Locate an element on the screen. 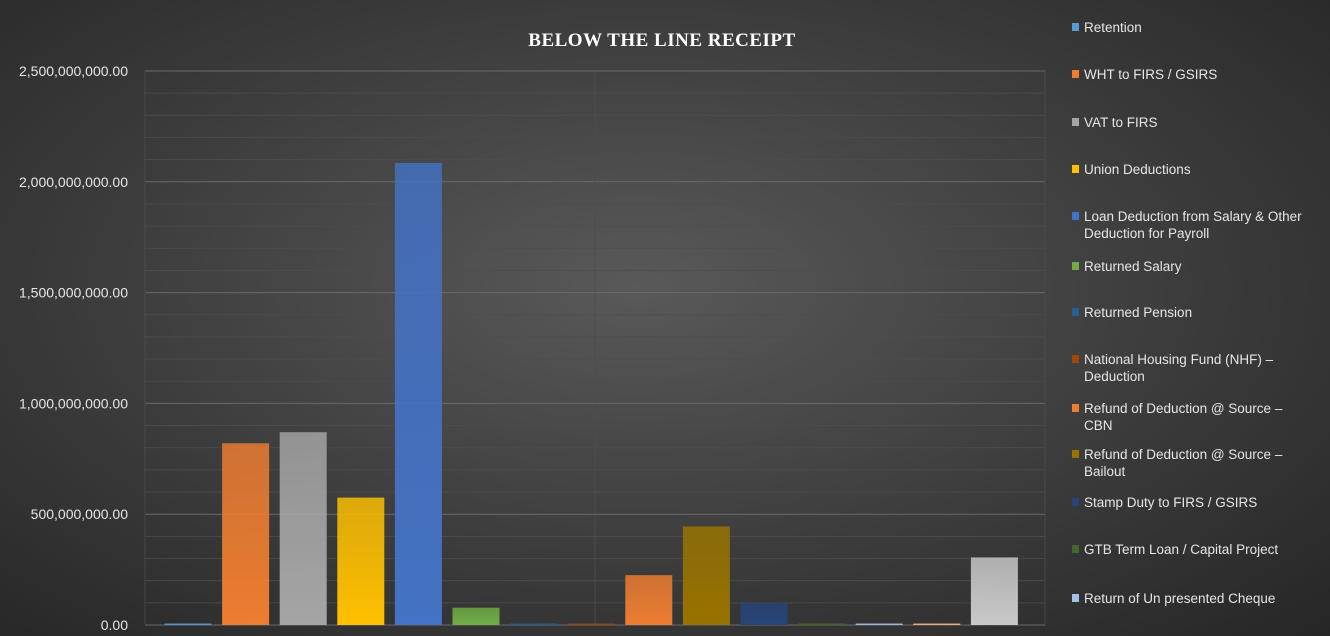  legend-item: Union Deductions is located at coordinates (1131, 169).